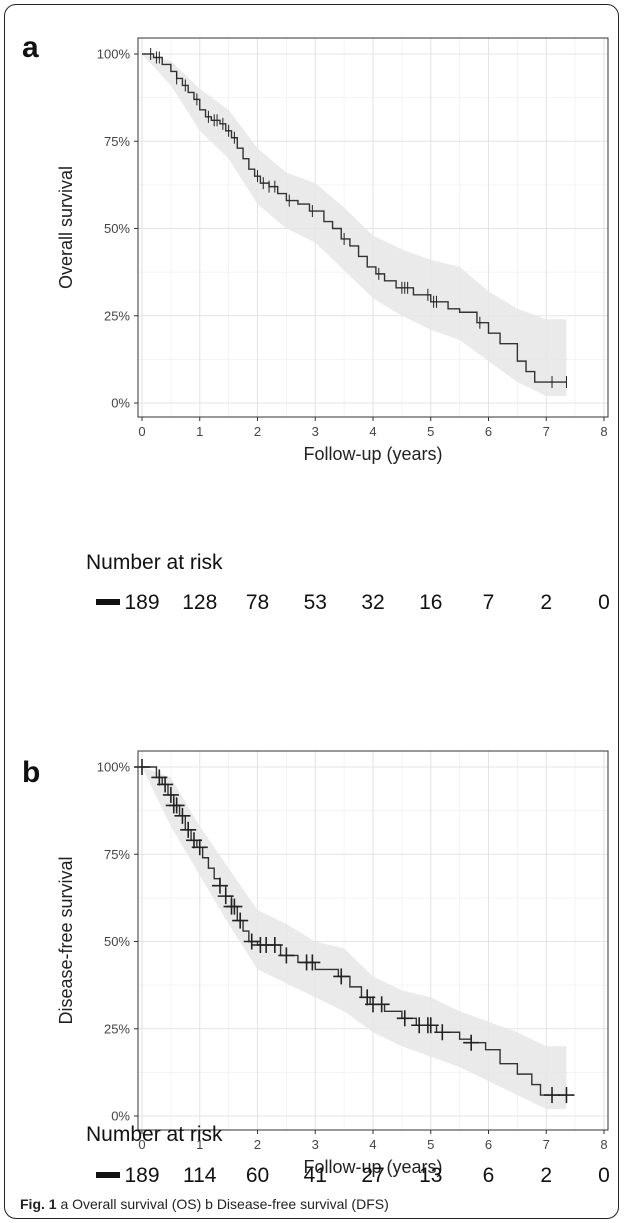  I want to click on risk-number: 128, so click(199, 602).